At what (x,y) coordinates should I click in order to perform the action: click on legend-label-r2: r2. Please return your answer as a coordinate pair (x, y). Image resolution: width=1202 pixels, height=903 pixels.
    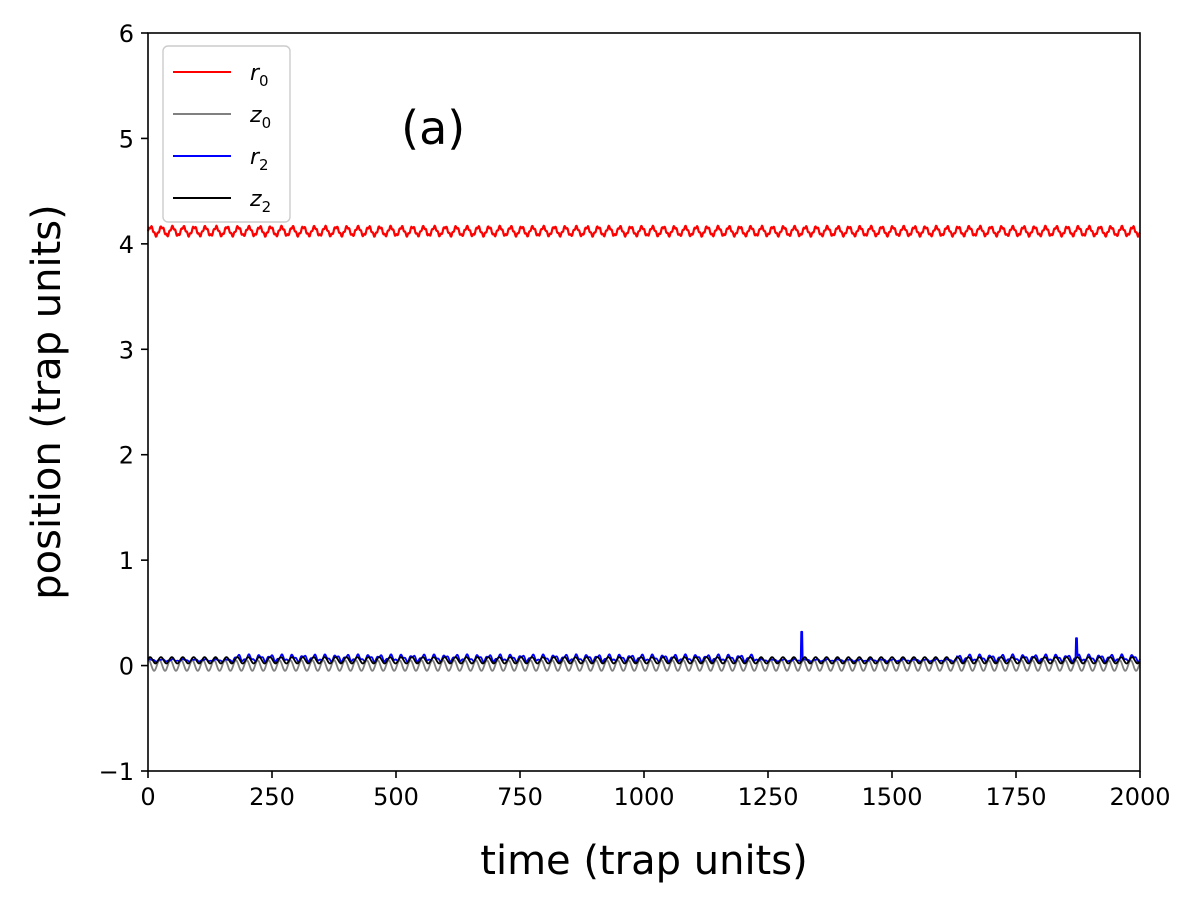
    Looking at the image, I should click on (259, 159).